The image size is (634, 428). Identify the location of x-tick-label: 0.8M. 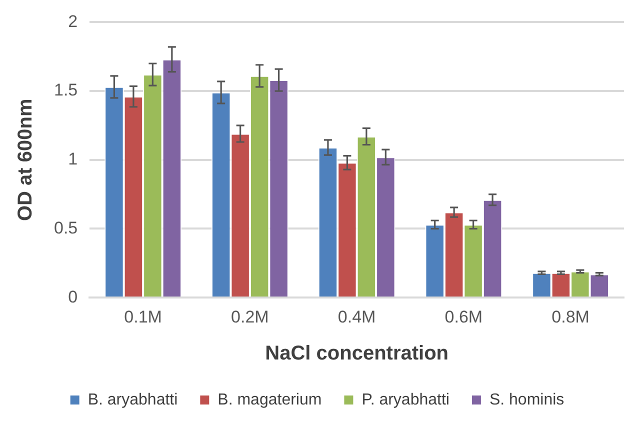
(571, 316).